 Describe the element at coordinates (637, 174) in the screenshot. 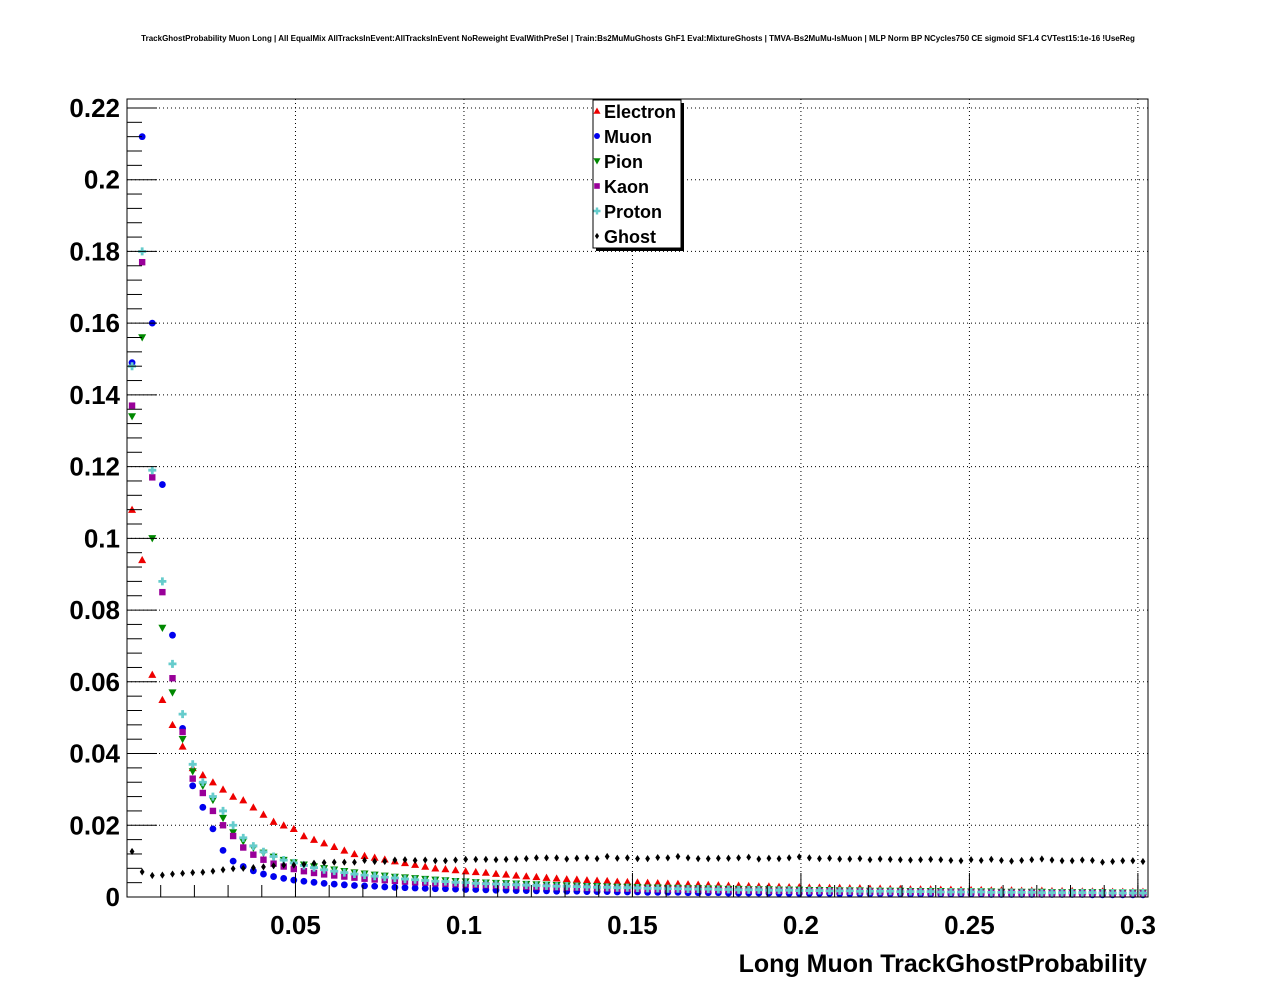

I see `legend-box` at that location.